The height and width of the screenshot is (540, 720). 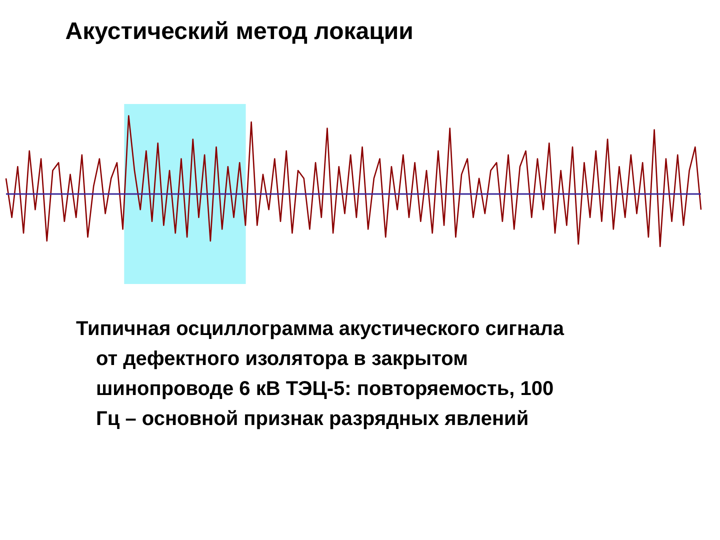 What do you see at coordinates (239, 31) in the screenshot?
I see `chart-title: Акустический метод локации` at bounding box center [239, 31].